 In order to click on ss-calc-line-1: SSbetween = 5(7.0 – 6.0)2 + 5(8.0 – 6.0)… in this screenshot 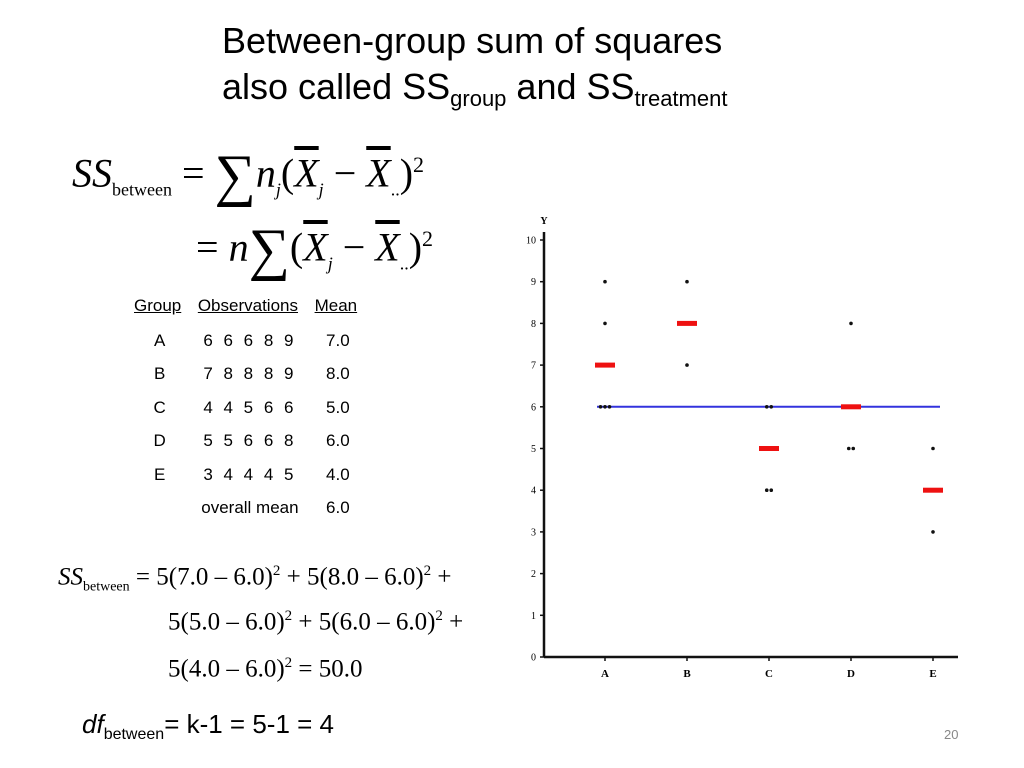, I will do `click(255, 579)`.